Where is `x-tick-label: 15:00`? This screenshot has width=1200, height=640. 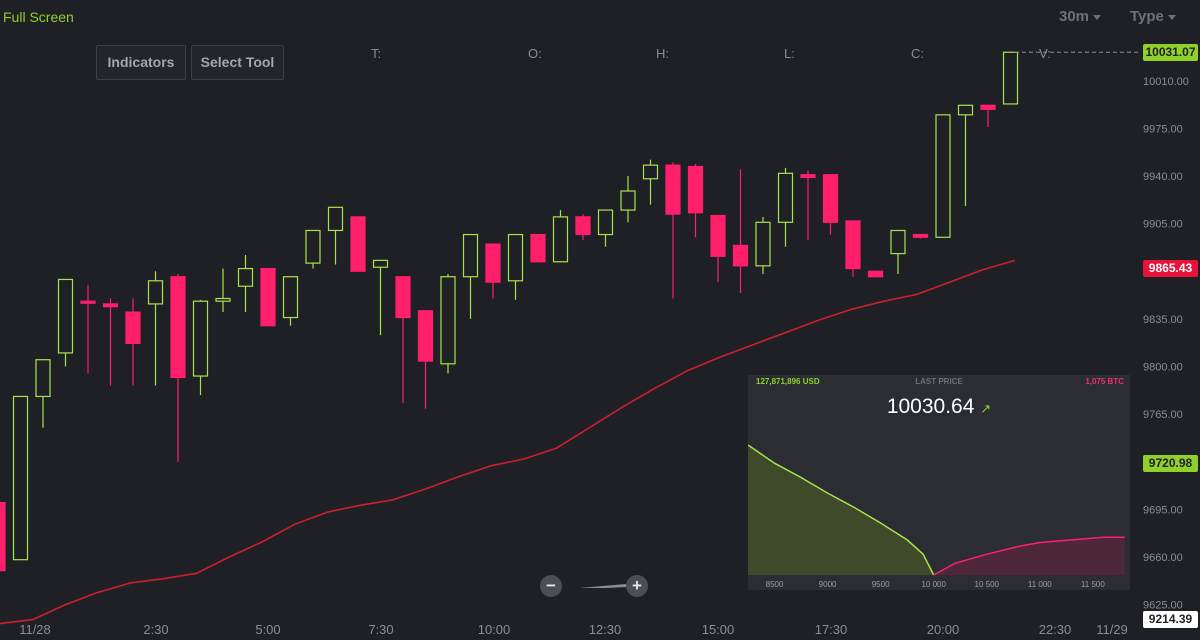
x-tick-label: 15:00 is located at coordinates (718, 629).